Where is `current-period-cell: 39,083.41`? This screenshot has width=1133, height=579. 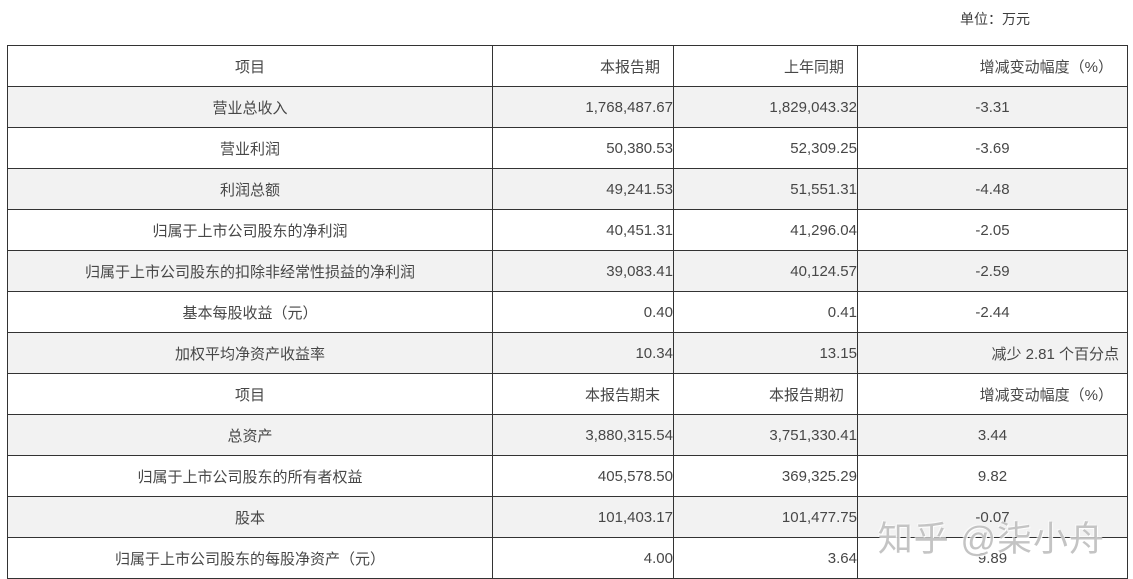 current-period-cell: 39,083.41 is located at coordinates (583, 271).